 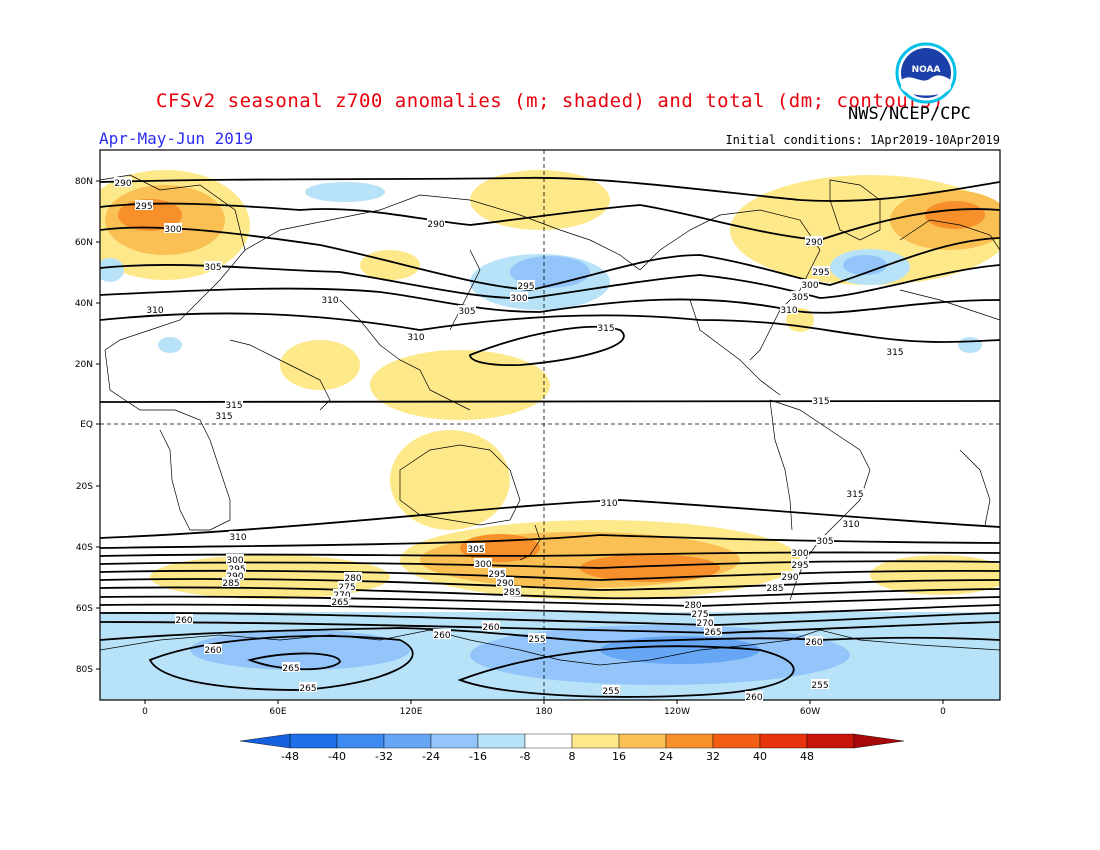 What do you see at coordinates (478, 756) in the screenshot?
I see `colorbar-label: -16` at bounding box center [478, 756].